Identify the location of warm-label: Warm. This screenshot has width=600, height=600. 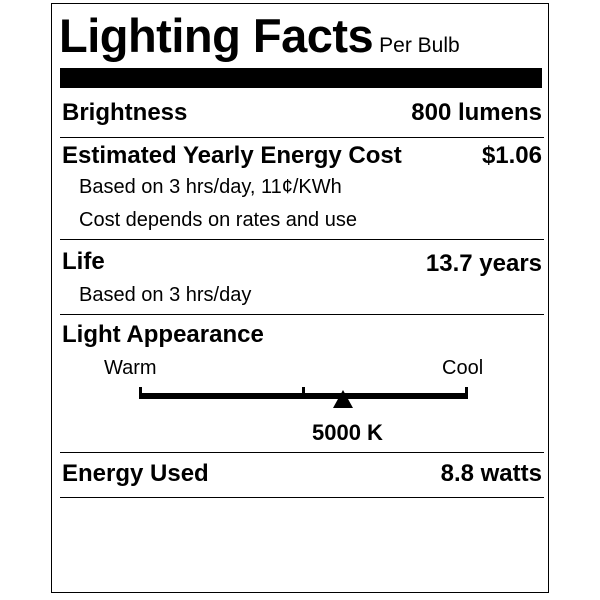
(130, 368).